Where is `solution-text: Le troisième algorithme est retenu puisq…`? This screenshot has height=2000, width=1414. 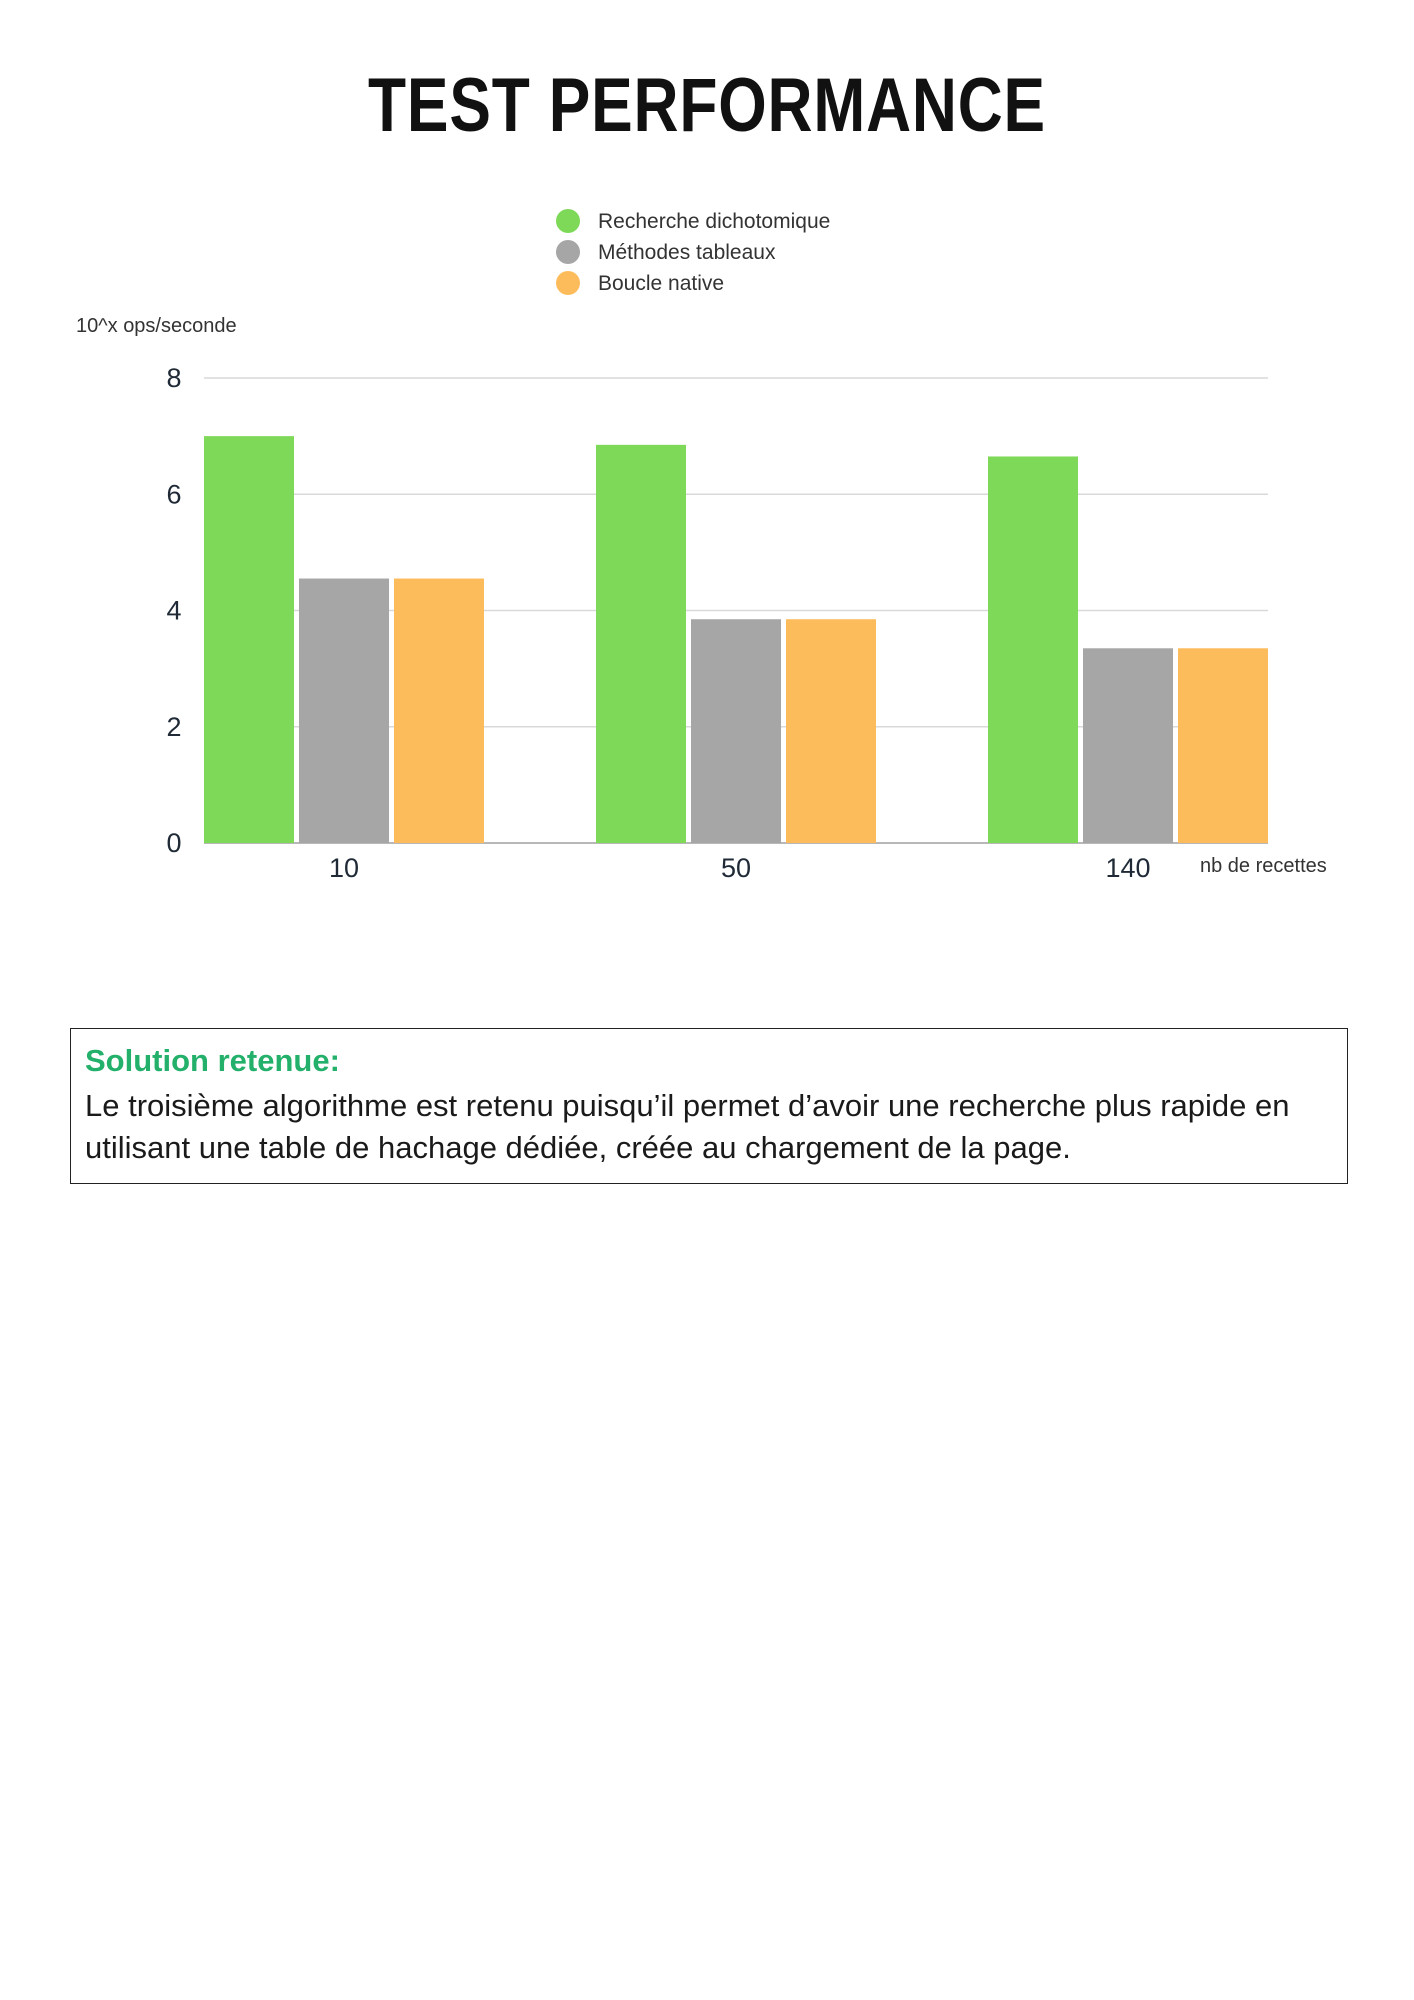
solution-text: Le troisième algorithme est retenu puisq… is located at coordinates (687, 1126).